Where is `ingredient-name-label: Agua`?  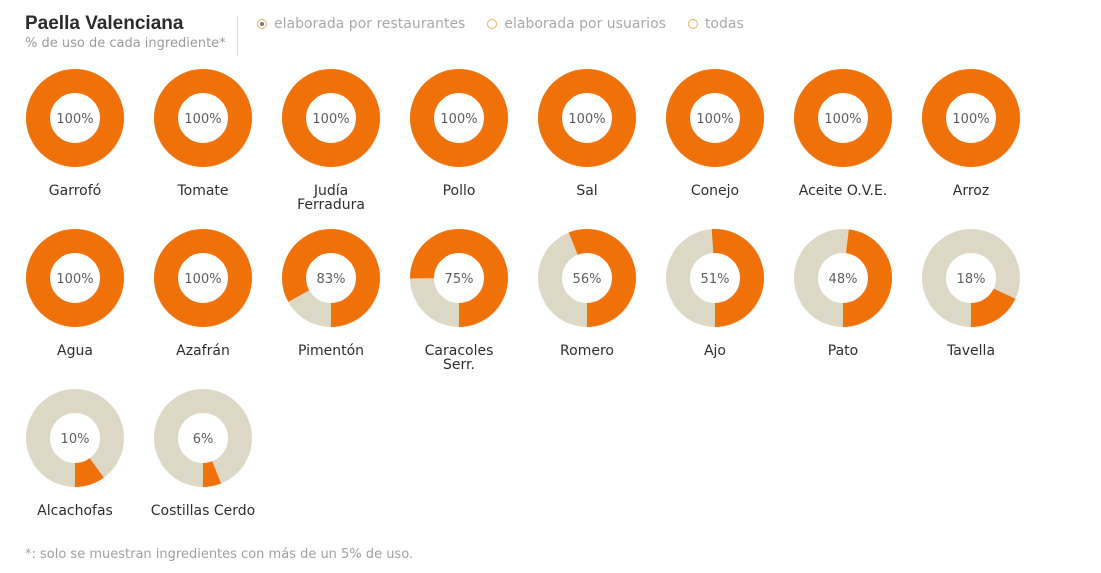 ingredient-name-label: Agua is located at coordinates (75, 351).